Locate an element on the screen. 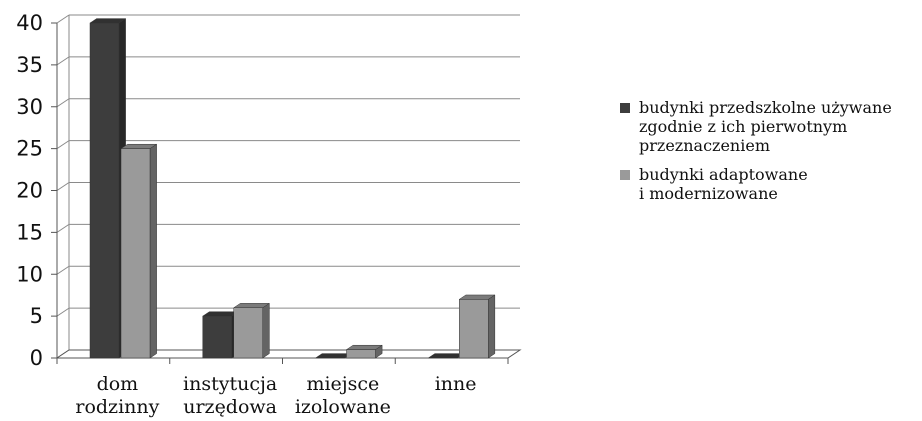  y-tick-label: 5 is located at coordinates (36, 316).